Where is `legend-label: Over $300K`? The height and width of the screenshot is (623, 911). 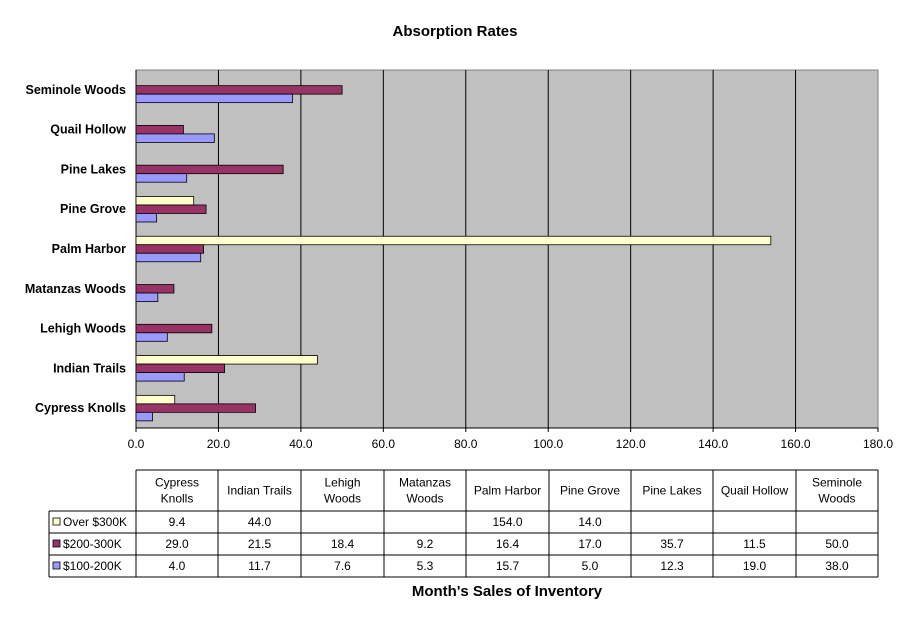 legend-label: Over $300K is located at coordinates (95, 522).